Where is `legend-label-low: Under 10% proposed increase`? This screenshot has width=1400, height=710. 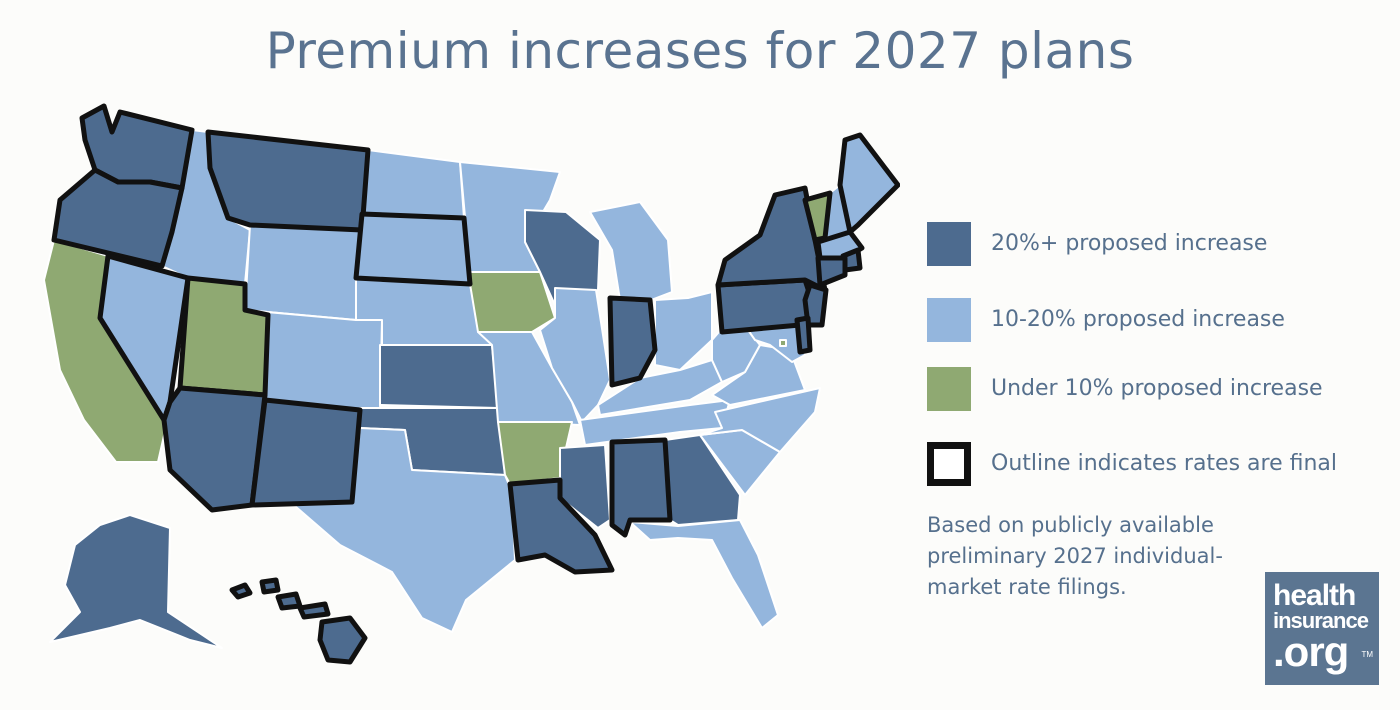
legend-label-low: Under 10% proposed increase is located at coordinates (1157, 388).